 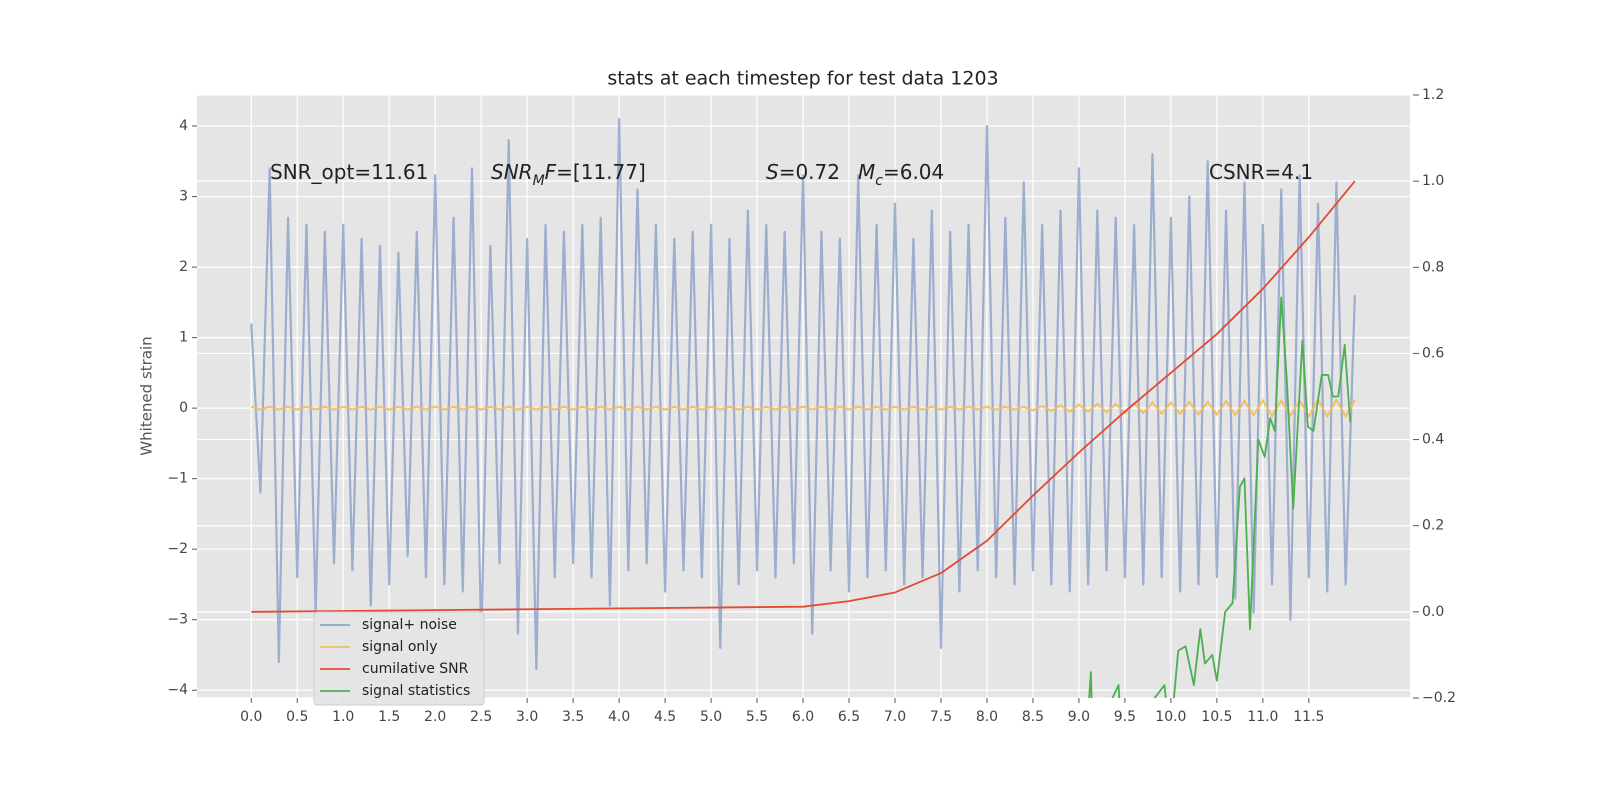 What do you see at coordinates (1125, 717) in the screenshot?
I see `x-tick-label: 9.5` at bounding box center [1125, 717].